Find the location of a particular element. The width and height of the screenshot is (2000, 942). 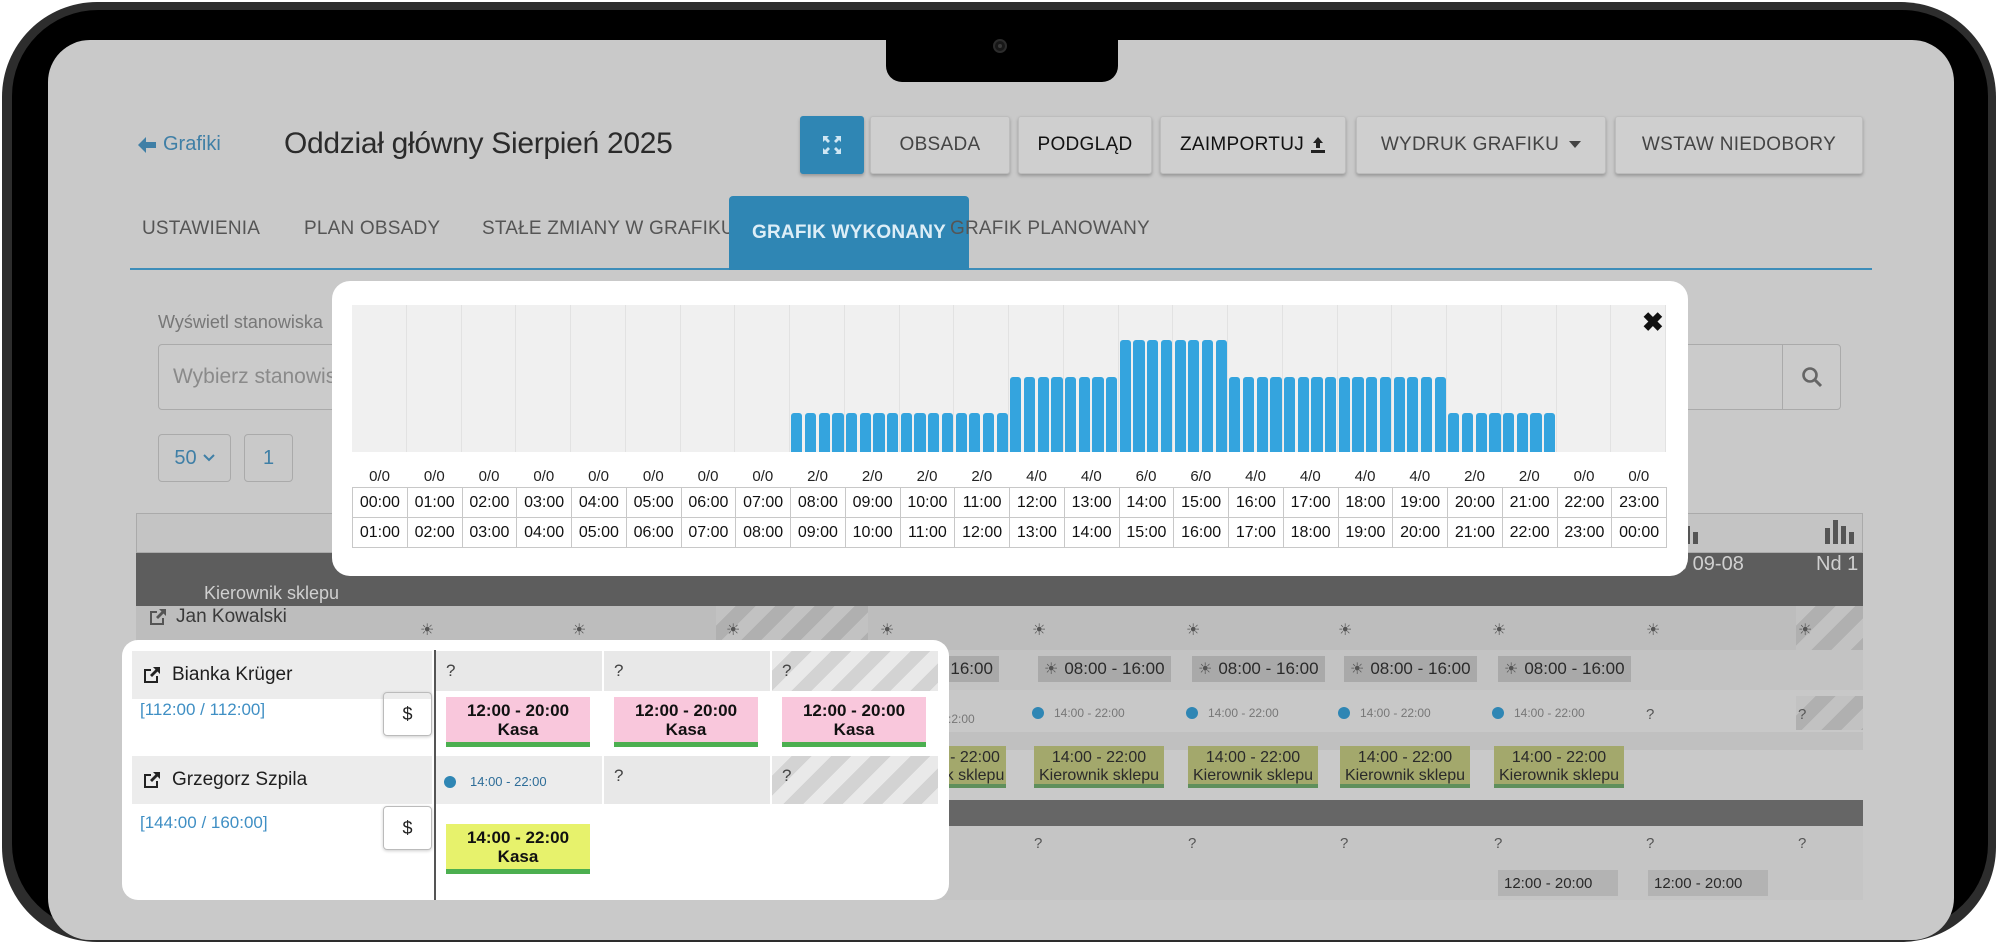

shift-time: 12:00 - 20:00 is located at coordinates (854, 710).